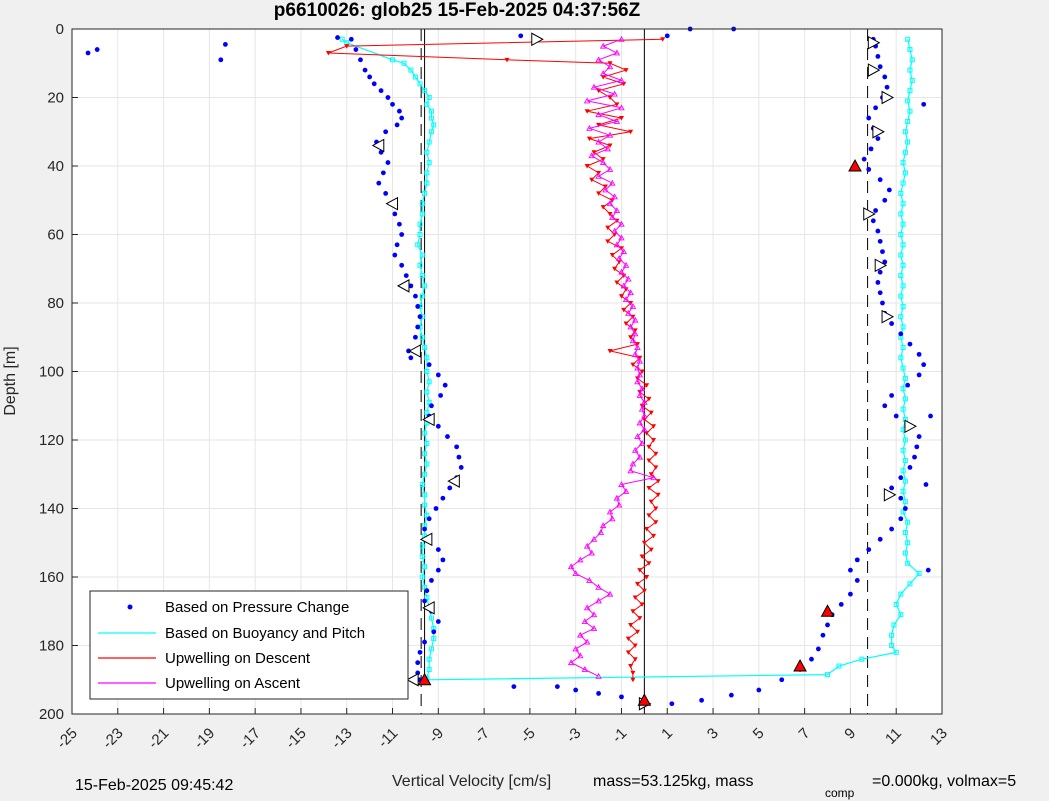 This screenshot has width=1049, height=801. I want to click on chart-title: p6610026: glob25 15-Feb-2025 04:37:56Z, so click(457, 10).